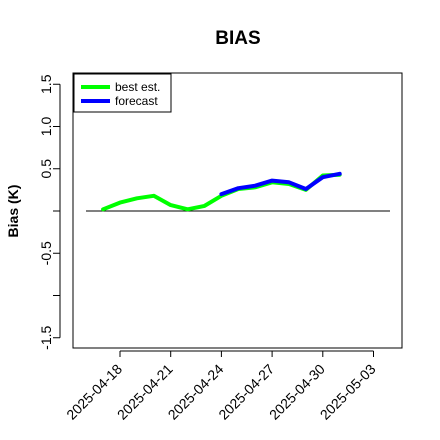 This screenshot has width=440, height=440. What do you see at coordinates (49, 212) in the screenshot?
I see `y-axis: -1.5 -0.5 0.5 1.0 1.5` at bounding box center [49, 212].